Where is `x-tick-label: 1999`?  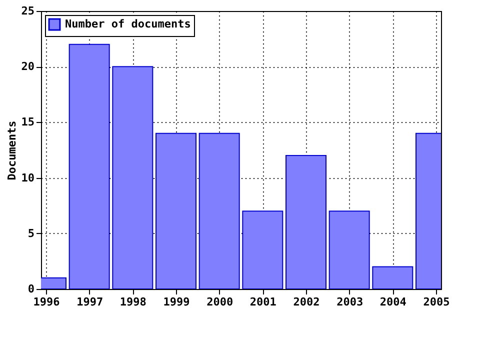 x-tick-label: 1999 is located at coordinates (176, 302).